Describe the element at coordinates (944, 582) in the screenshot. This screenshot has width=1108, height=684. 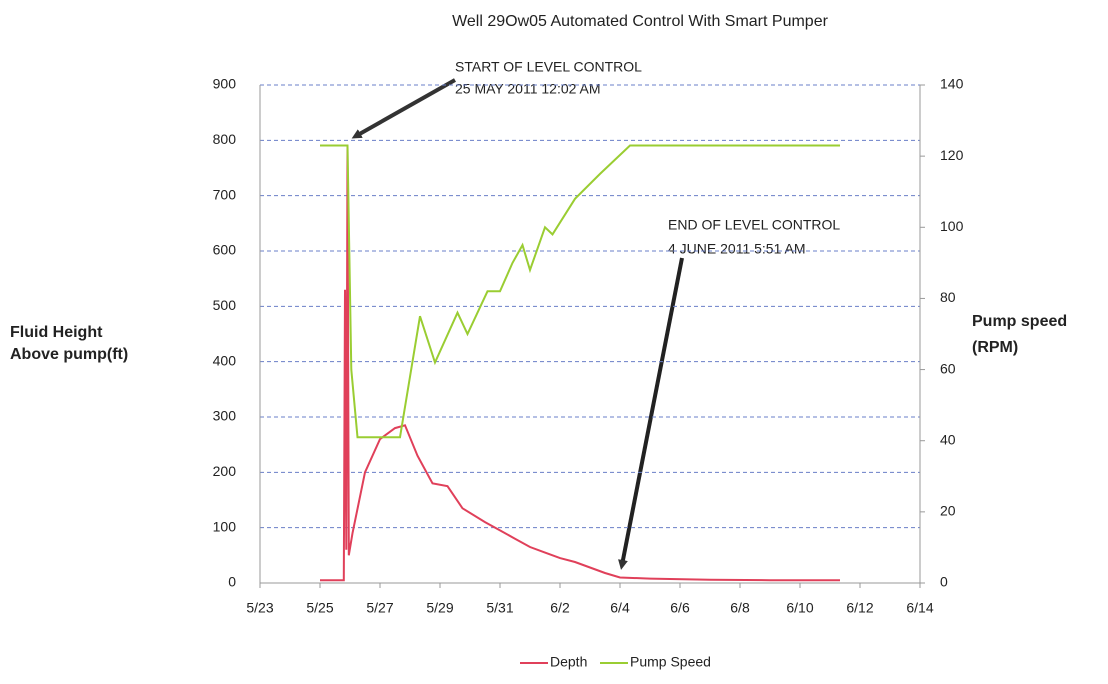
I see `y2-tick-label: 0` at that location.